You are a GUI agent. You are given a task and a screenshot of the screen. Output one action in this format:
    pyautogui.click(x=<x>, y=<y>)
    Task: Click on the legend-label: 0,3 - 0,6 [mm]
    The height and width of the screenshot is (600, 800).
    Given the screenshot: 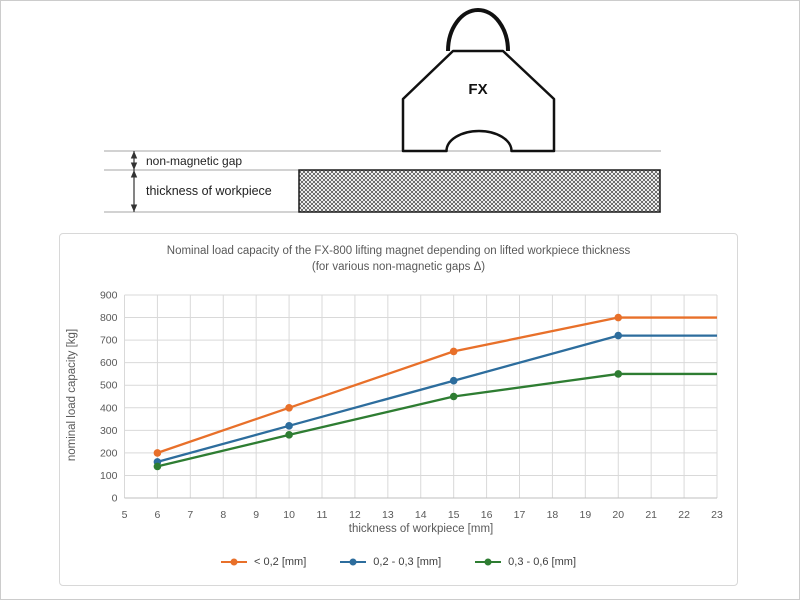 What is the action you would take?
    pyautogui.click(x=542, y=562)
    